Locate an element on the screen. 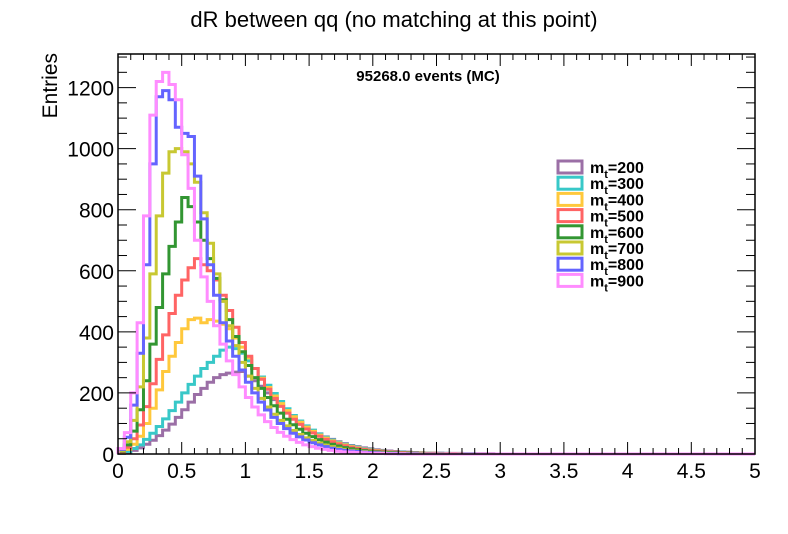 The width and height of the screenshot is (788, 534). legend-label: mt=300 is located at coordinates (617, 186).